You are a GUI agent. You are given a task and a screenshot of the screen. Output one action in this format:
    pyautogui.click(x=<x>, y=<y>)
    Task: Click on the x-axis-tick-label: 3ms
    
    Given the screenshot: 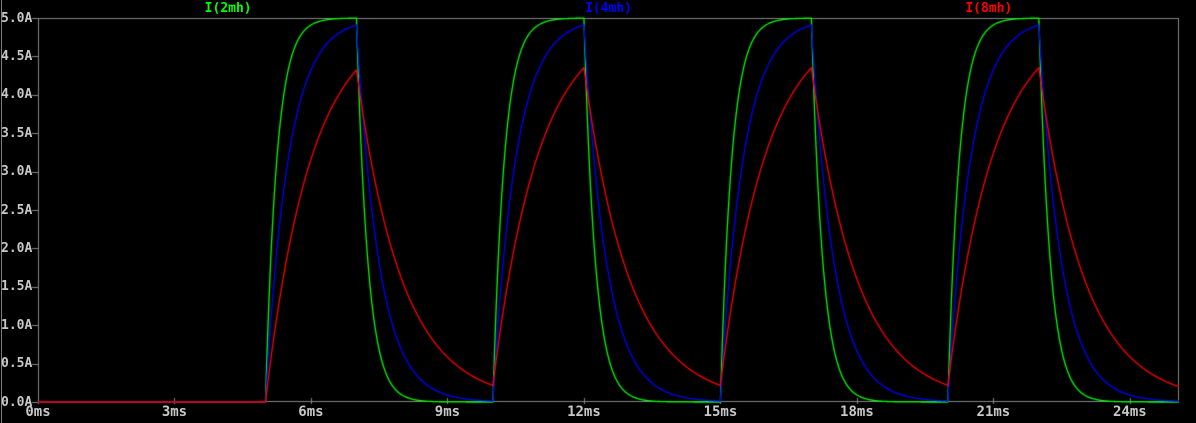 What is the action you would take?
    pyautogui.click(x=174, y=412)
    